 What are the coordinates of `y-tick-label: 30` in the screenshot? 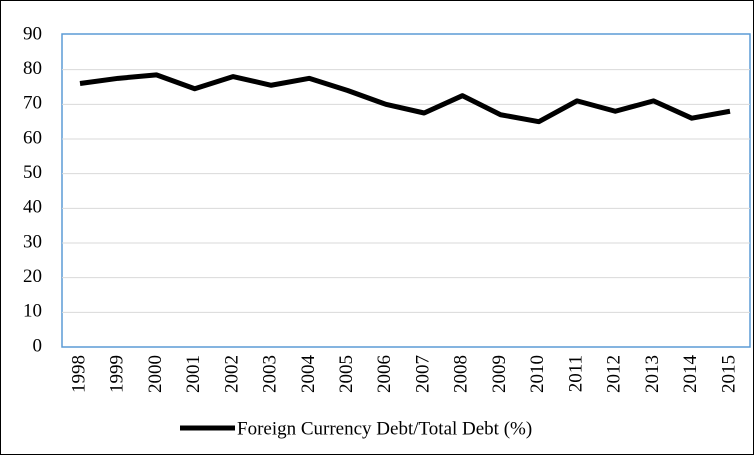 It's located at (32, 241).